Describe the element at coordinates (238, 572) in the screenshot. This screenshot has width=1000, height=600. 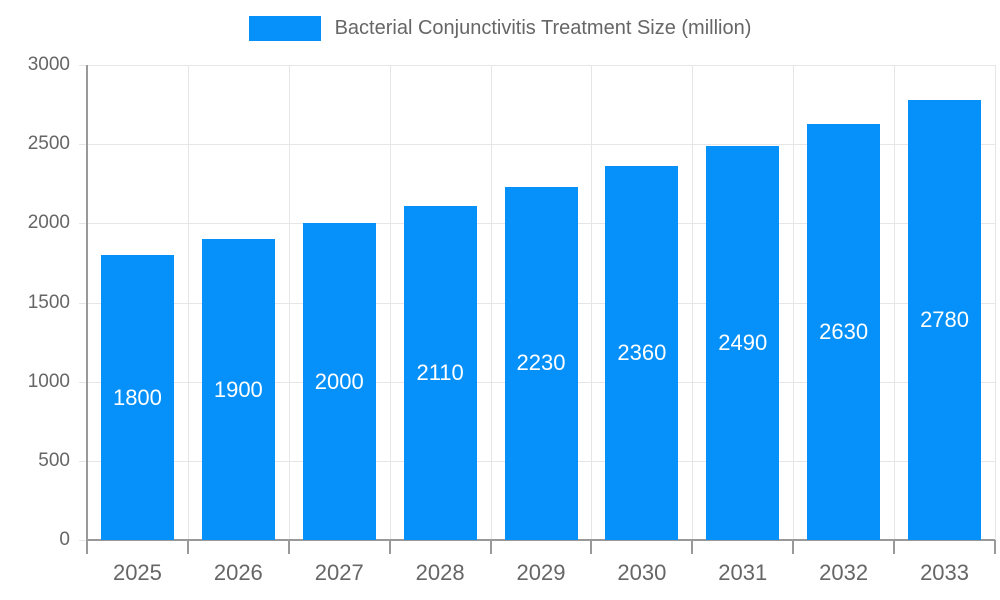
I see `x-axis-tick-label: 2026` at that location.